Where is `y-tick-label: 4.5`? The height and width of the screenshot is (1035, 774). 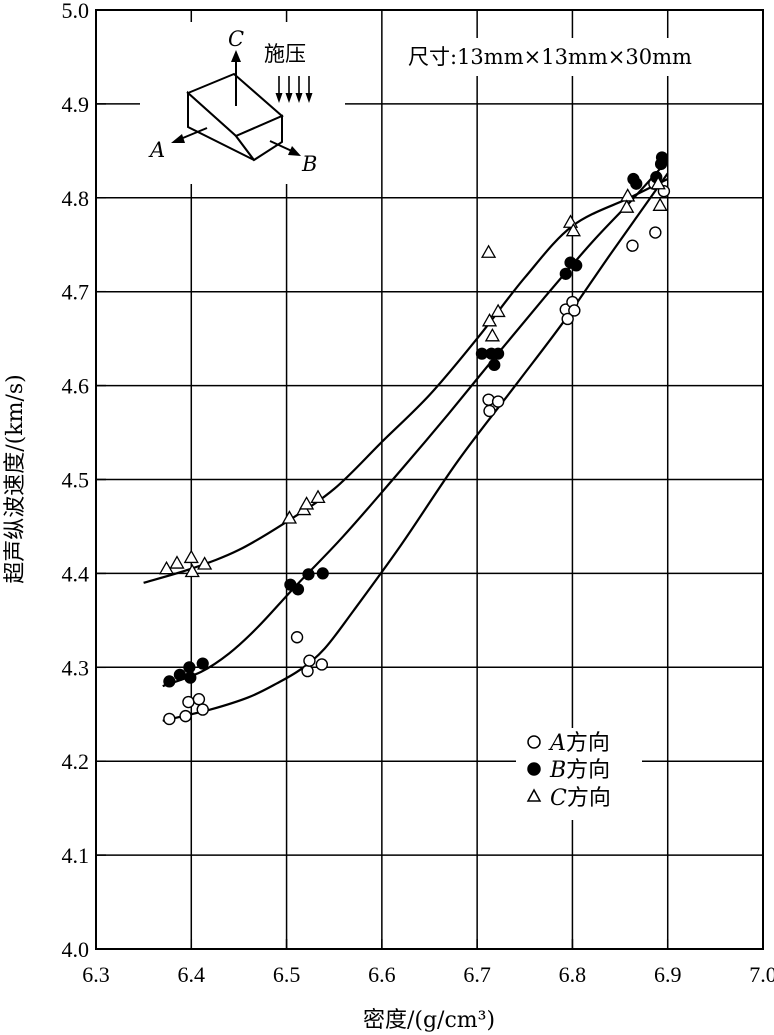 y-tick-label: 4.5 is located at coordinates (76, 480).